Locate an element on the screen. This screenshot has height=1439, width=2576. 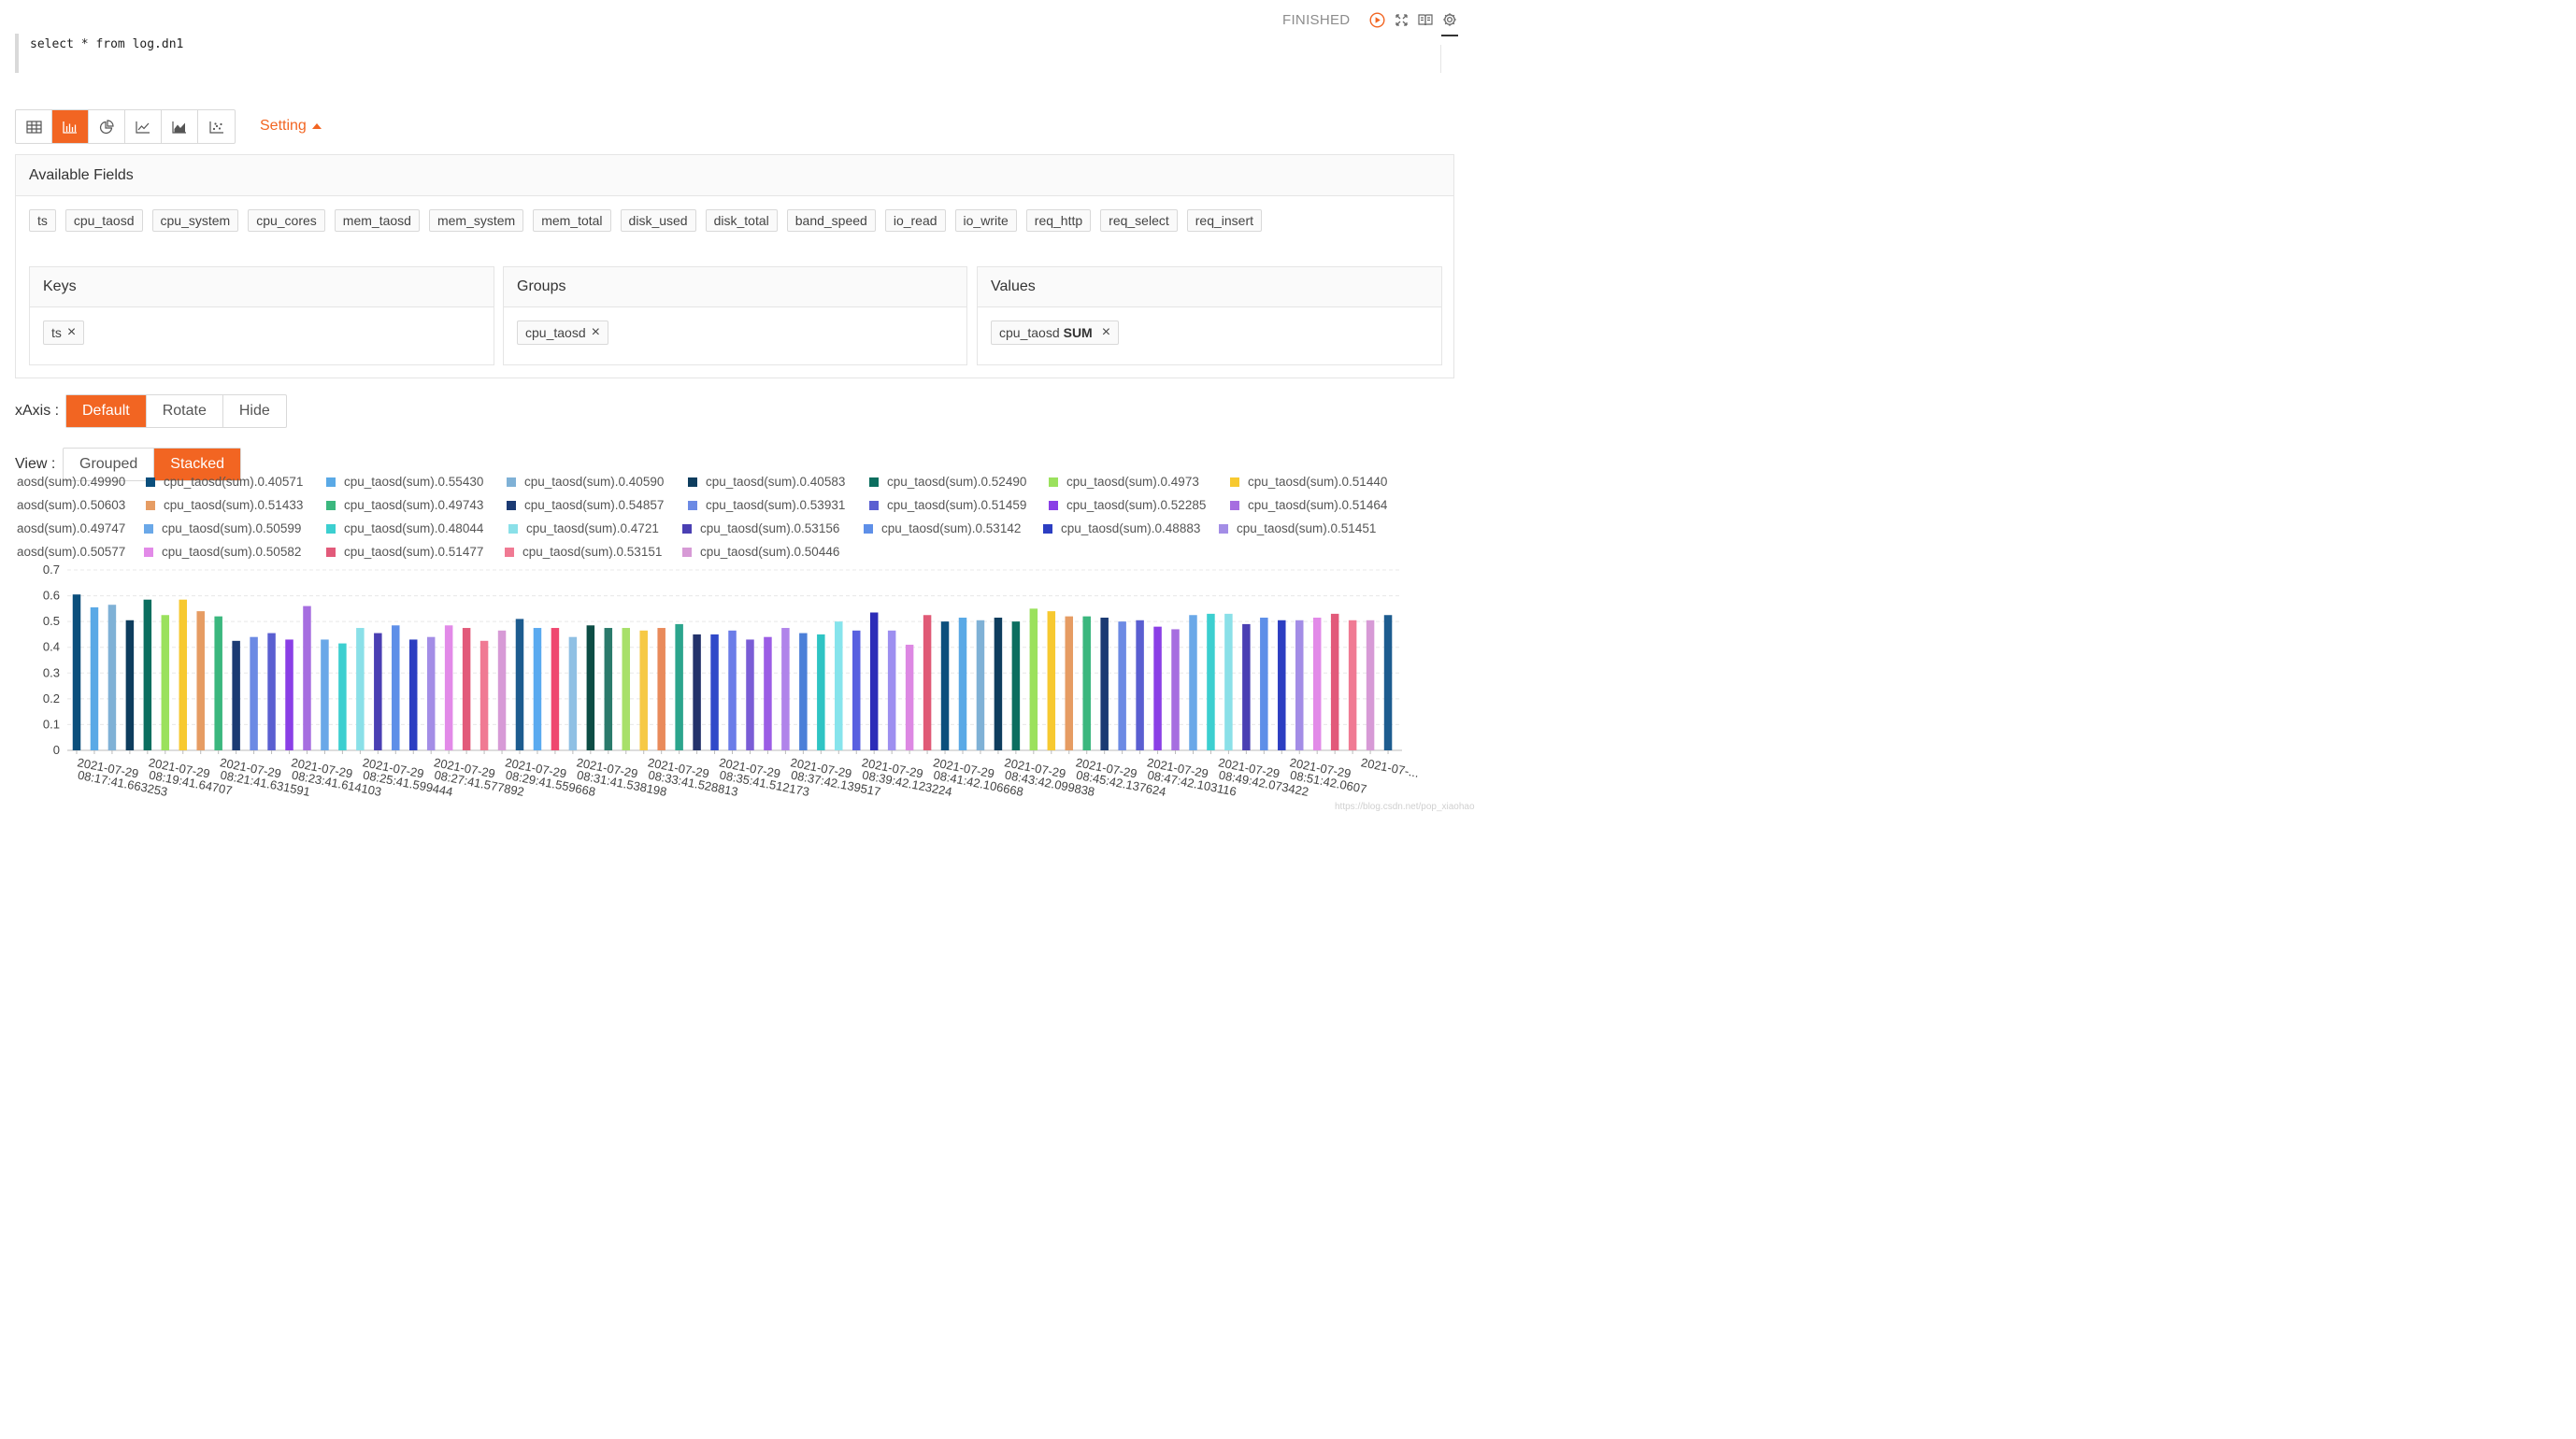
legend-item: cpu_taosd(sum).0.53931 is located at coordinates (775, 505).